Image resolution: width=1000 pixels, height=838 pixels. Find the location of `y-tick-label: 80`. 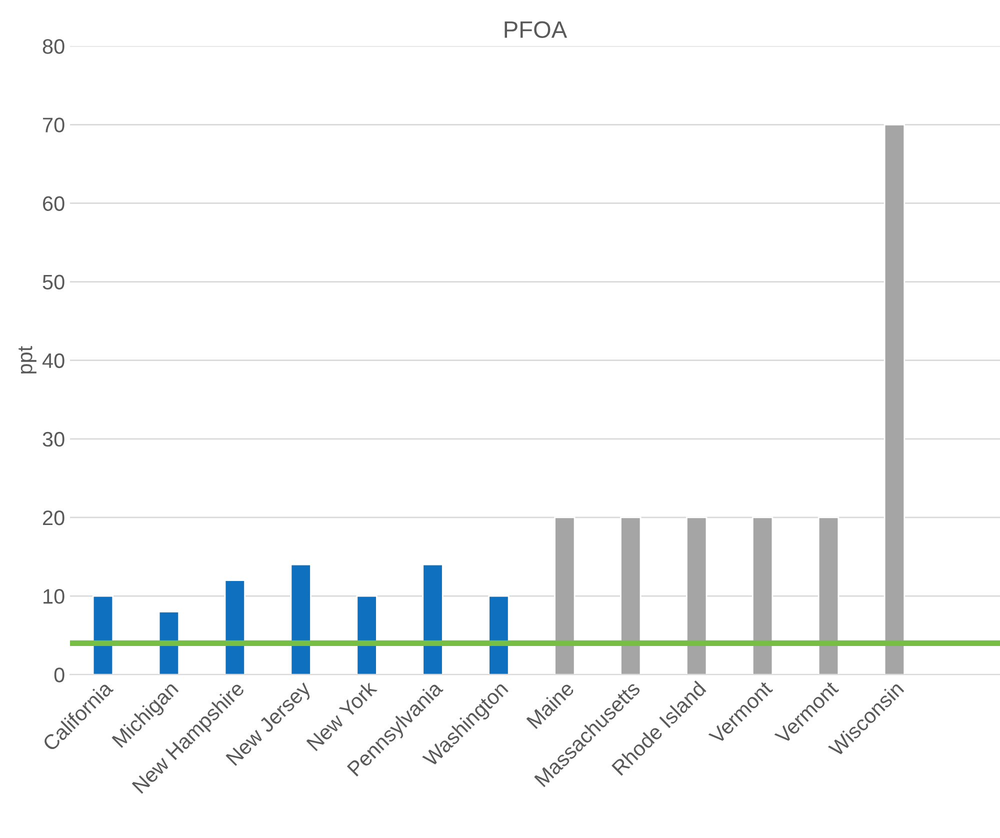

y-tick-label: 80 is located at coordinates (53, 46).